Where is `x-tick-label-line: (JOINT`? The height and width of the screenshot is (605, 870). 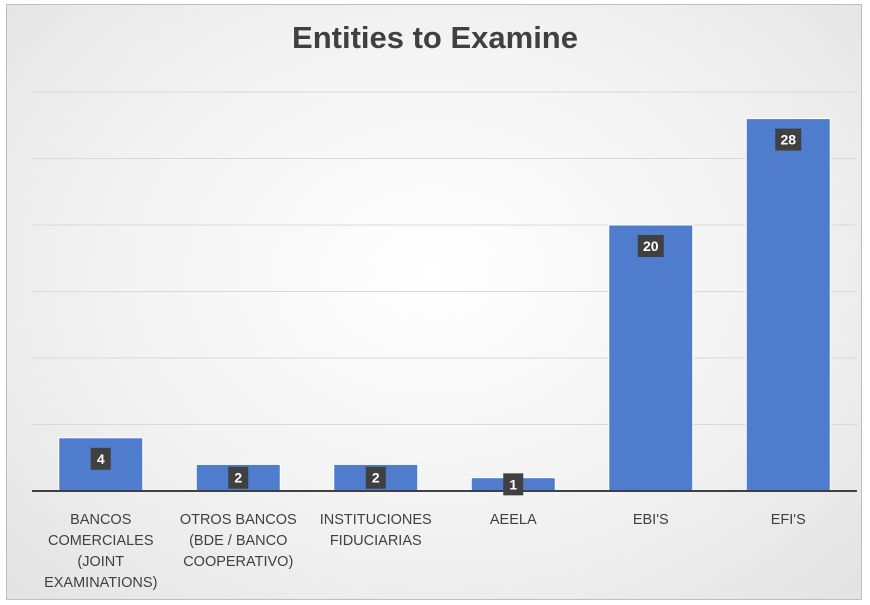
x-tick-label-line: (JOINT is located at coordinates (100, 562).